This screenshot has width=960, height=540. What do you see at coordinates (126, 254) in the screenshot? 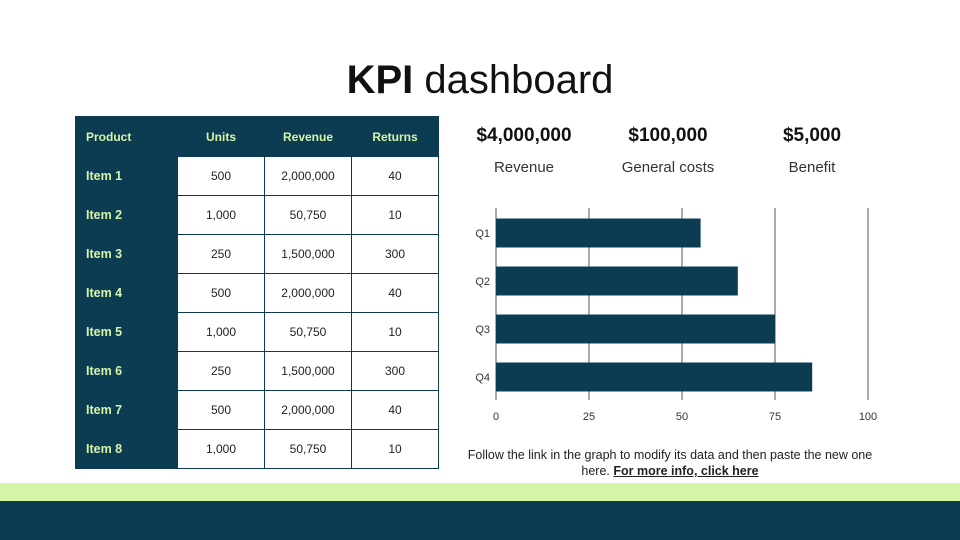
I see `product-cell: Item 3` at bounding box center [126, 254].